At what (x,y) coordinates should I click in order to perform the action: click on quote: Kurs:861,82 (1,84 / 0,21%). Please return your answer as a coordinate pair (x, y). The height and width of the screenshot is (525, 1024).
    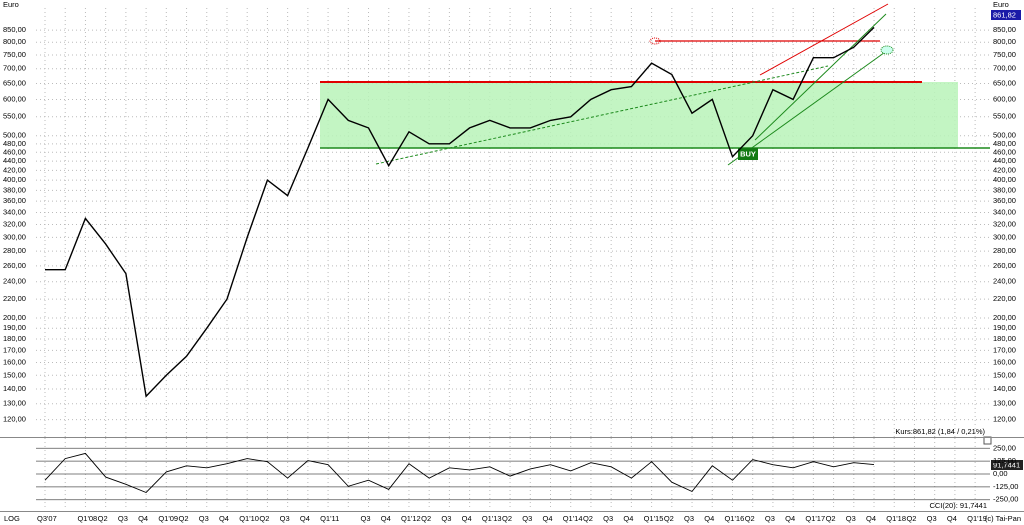
    Looking at the image, I should click on (940, 431).